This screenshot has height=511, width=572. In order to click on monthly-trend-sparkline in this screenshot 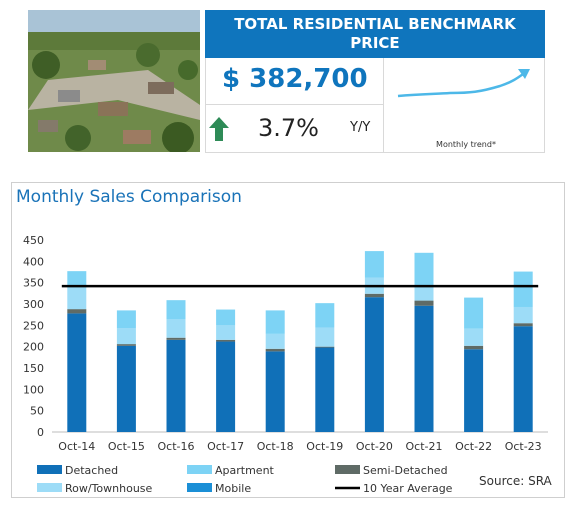, I will do `click(465, 94)`.